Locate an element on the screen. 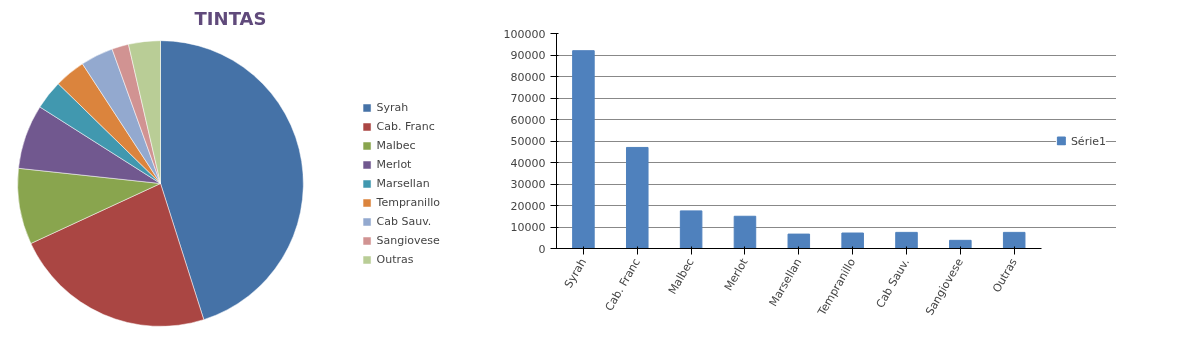 The width and height of the screenshot is (1193, 356). y-tick-label: 90000 is located at coordinates (528, 55).